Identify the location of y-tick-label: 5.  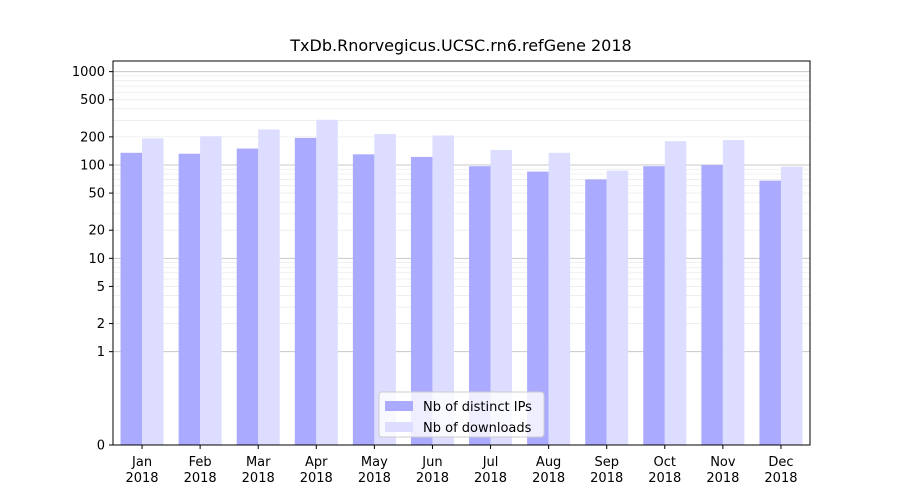
(101, 287).